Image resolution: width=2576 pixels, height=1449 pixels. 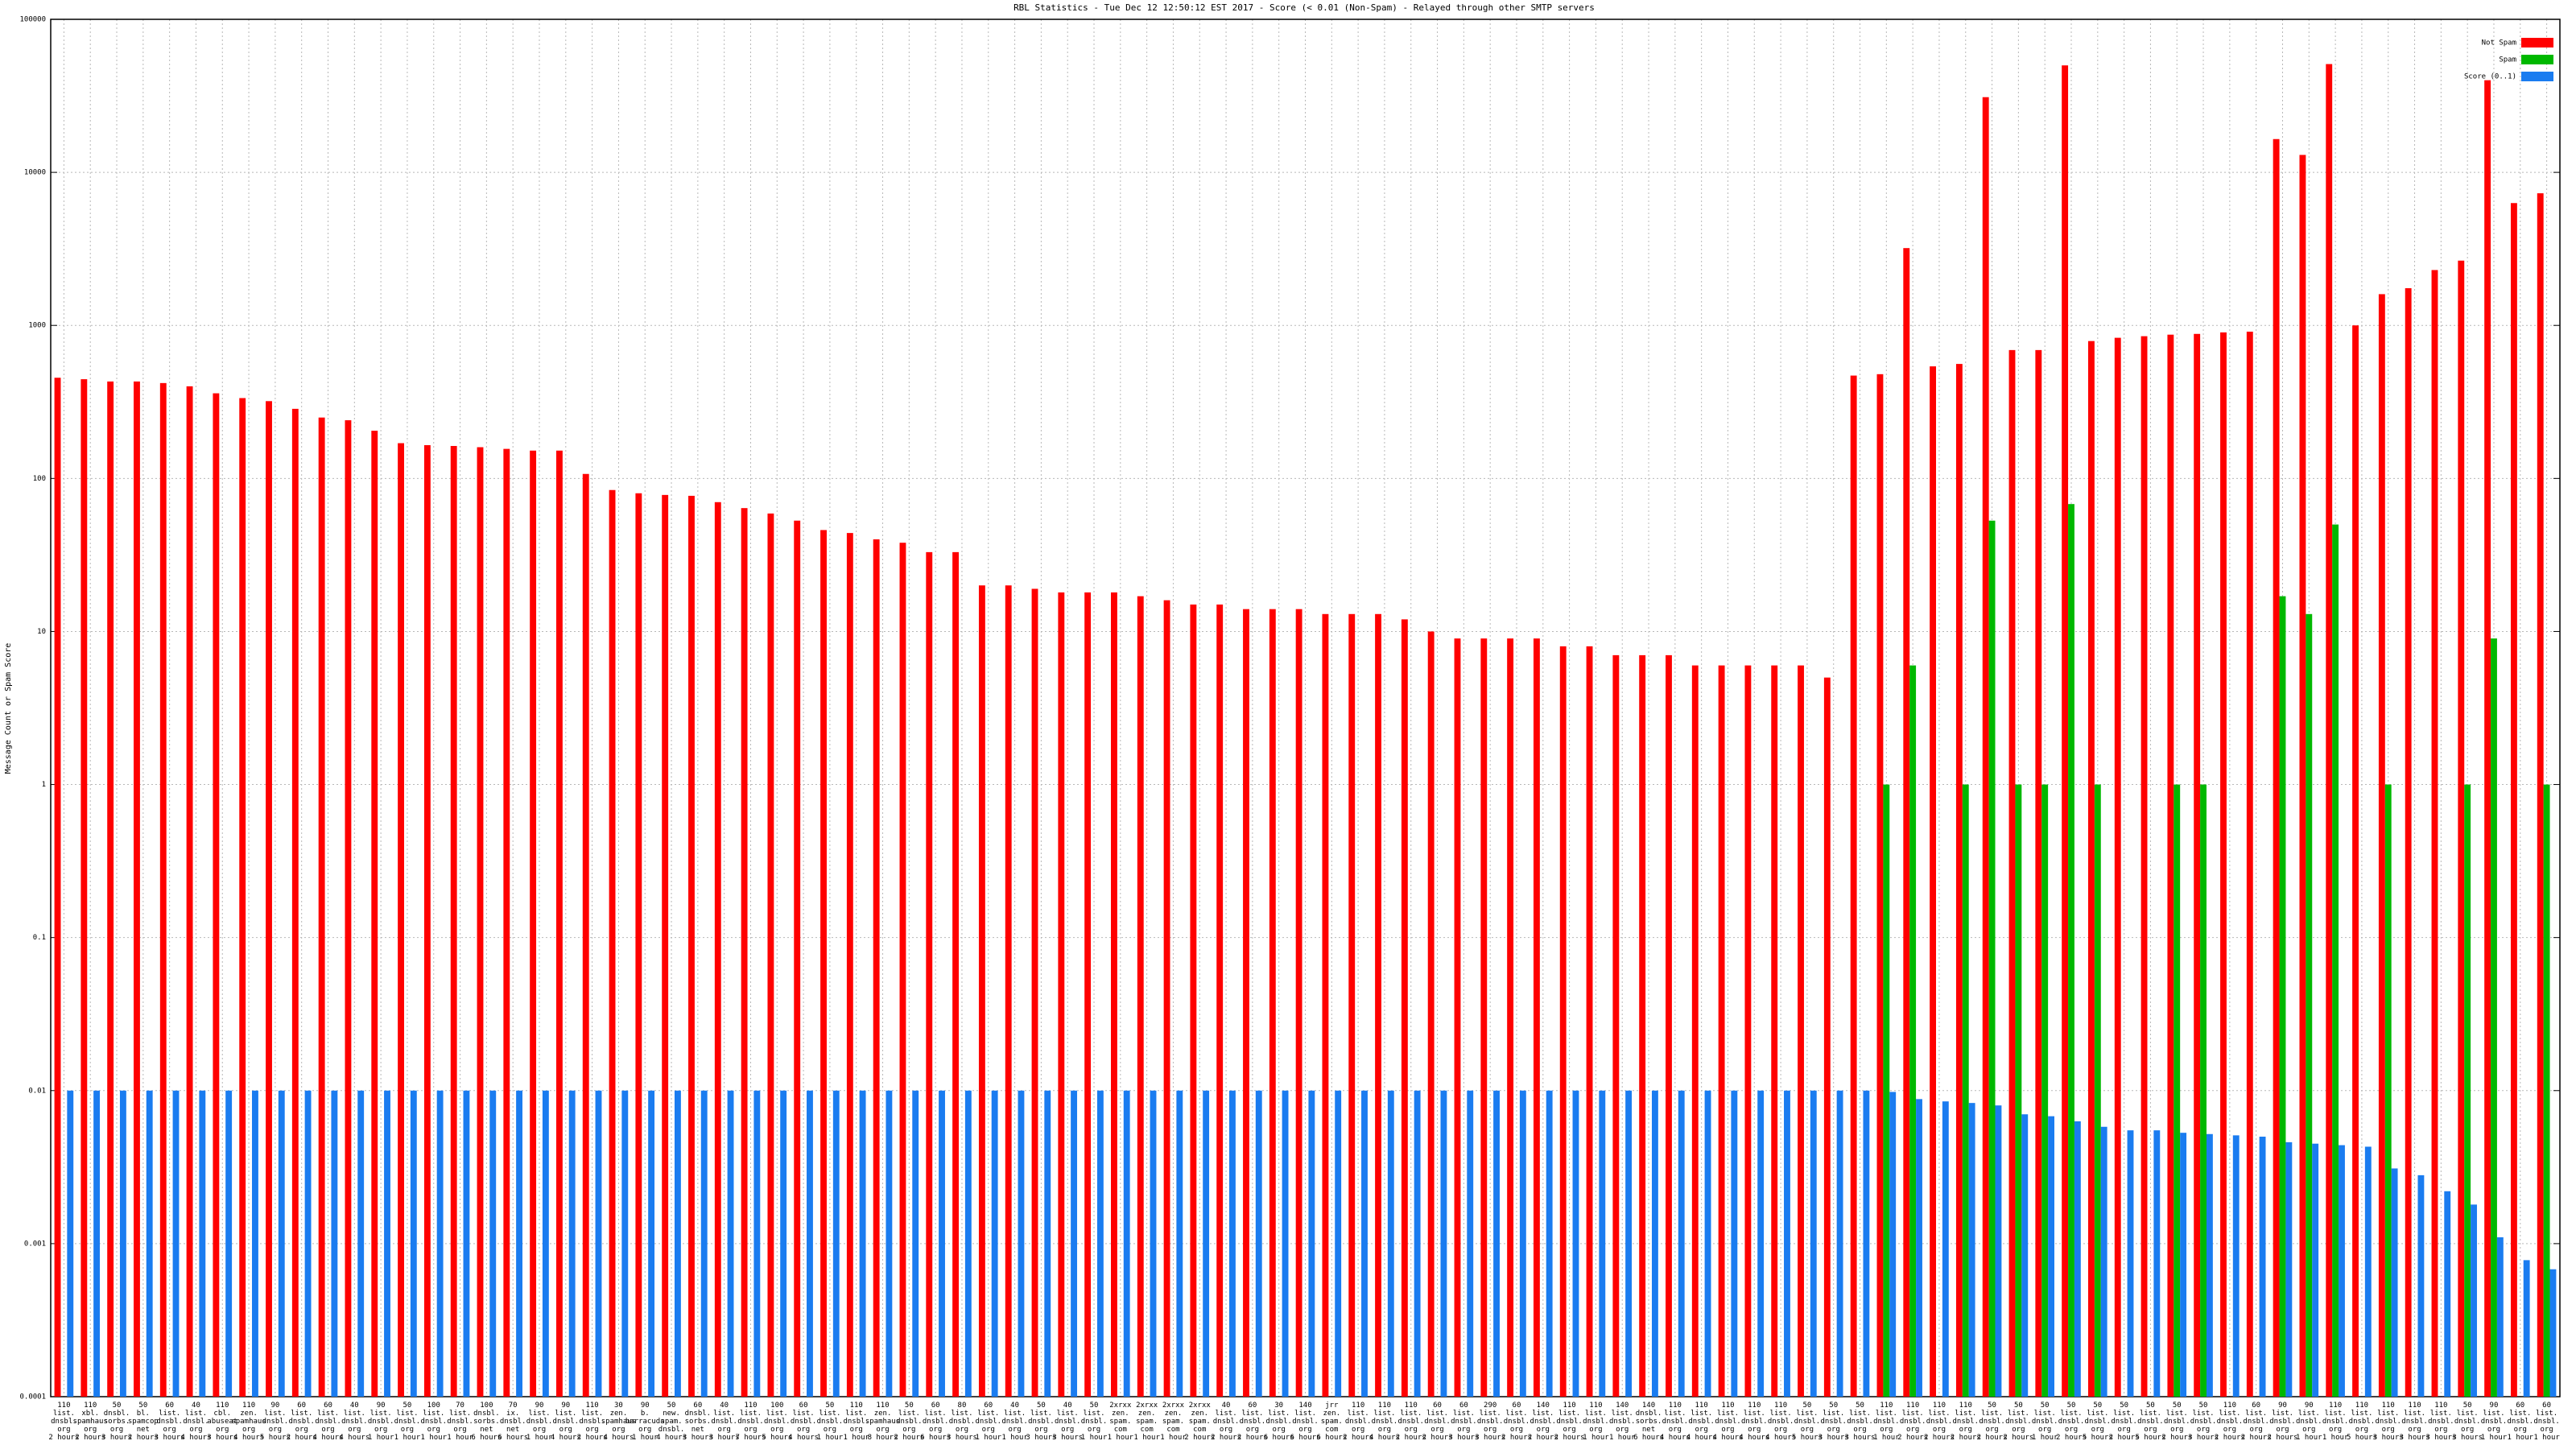 I want to click on x-tick-label: 70 list. dnsbl. org 1 hour, so click(x=460, y=1422).